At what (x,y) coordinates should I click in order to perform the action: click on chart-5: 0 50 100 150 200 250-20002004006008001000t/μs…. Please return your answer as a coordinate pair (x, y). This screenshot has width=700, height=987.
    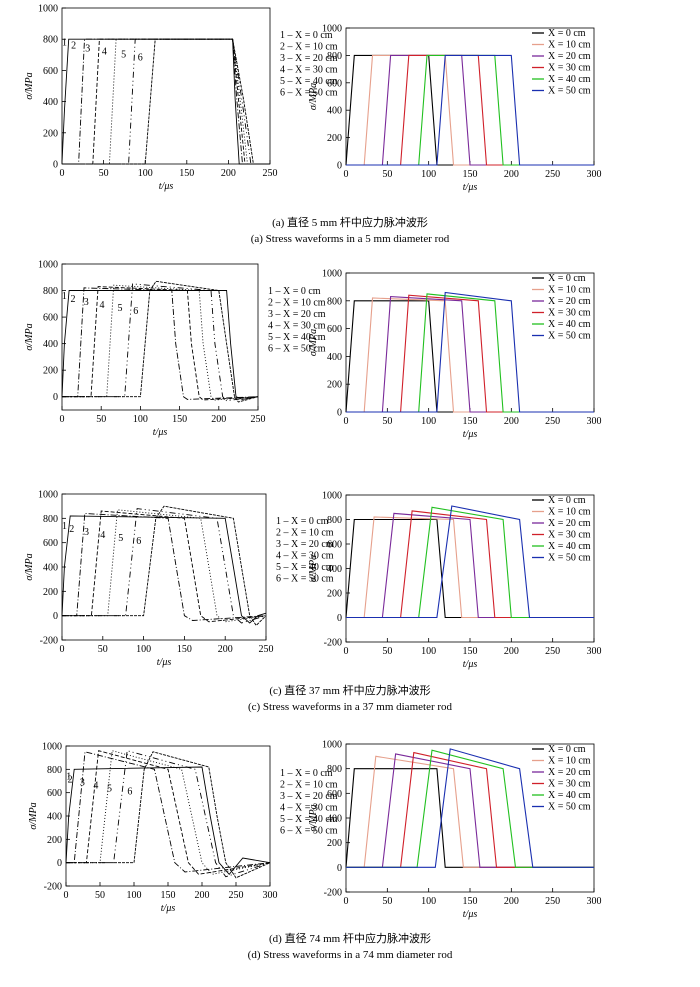
    Looking at the image, I should click on (179, 579).